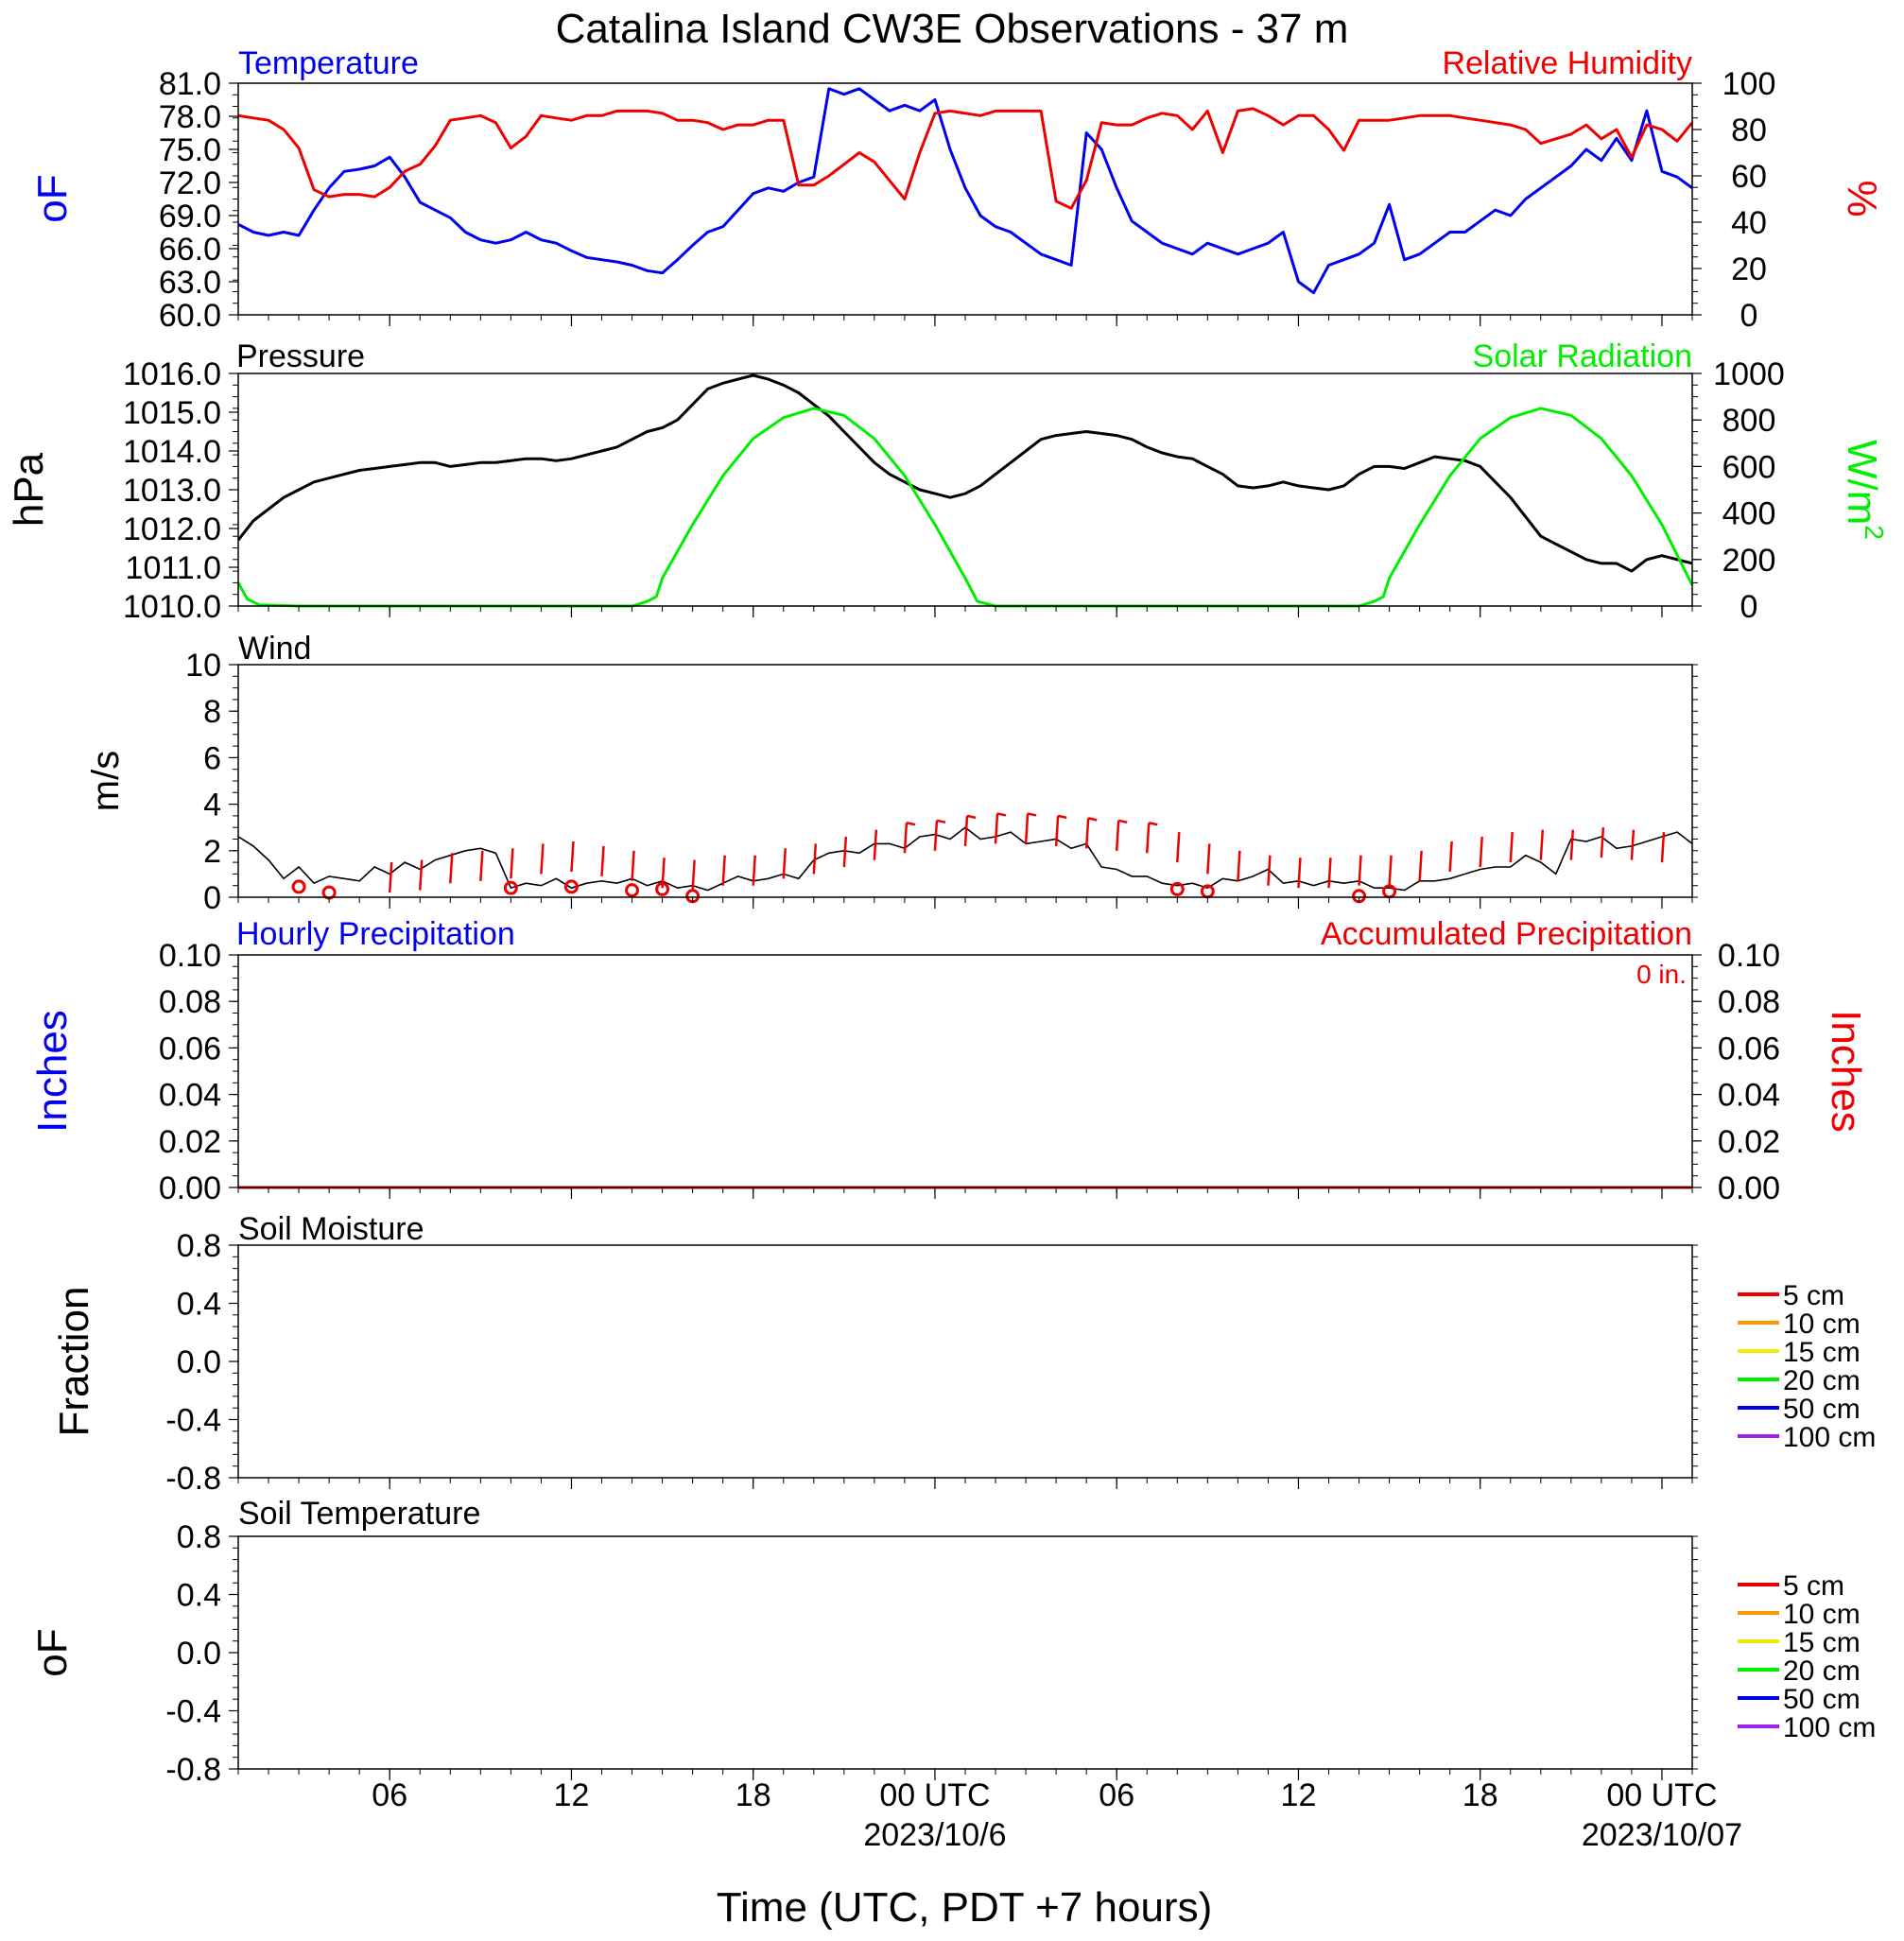 This screenshot has height=1941, width=1904. What do you see at coordinates (1822, 1353) in the screenshot?
I see `legend-label: 15 cm` at bounding box center [1822, 1353].